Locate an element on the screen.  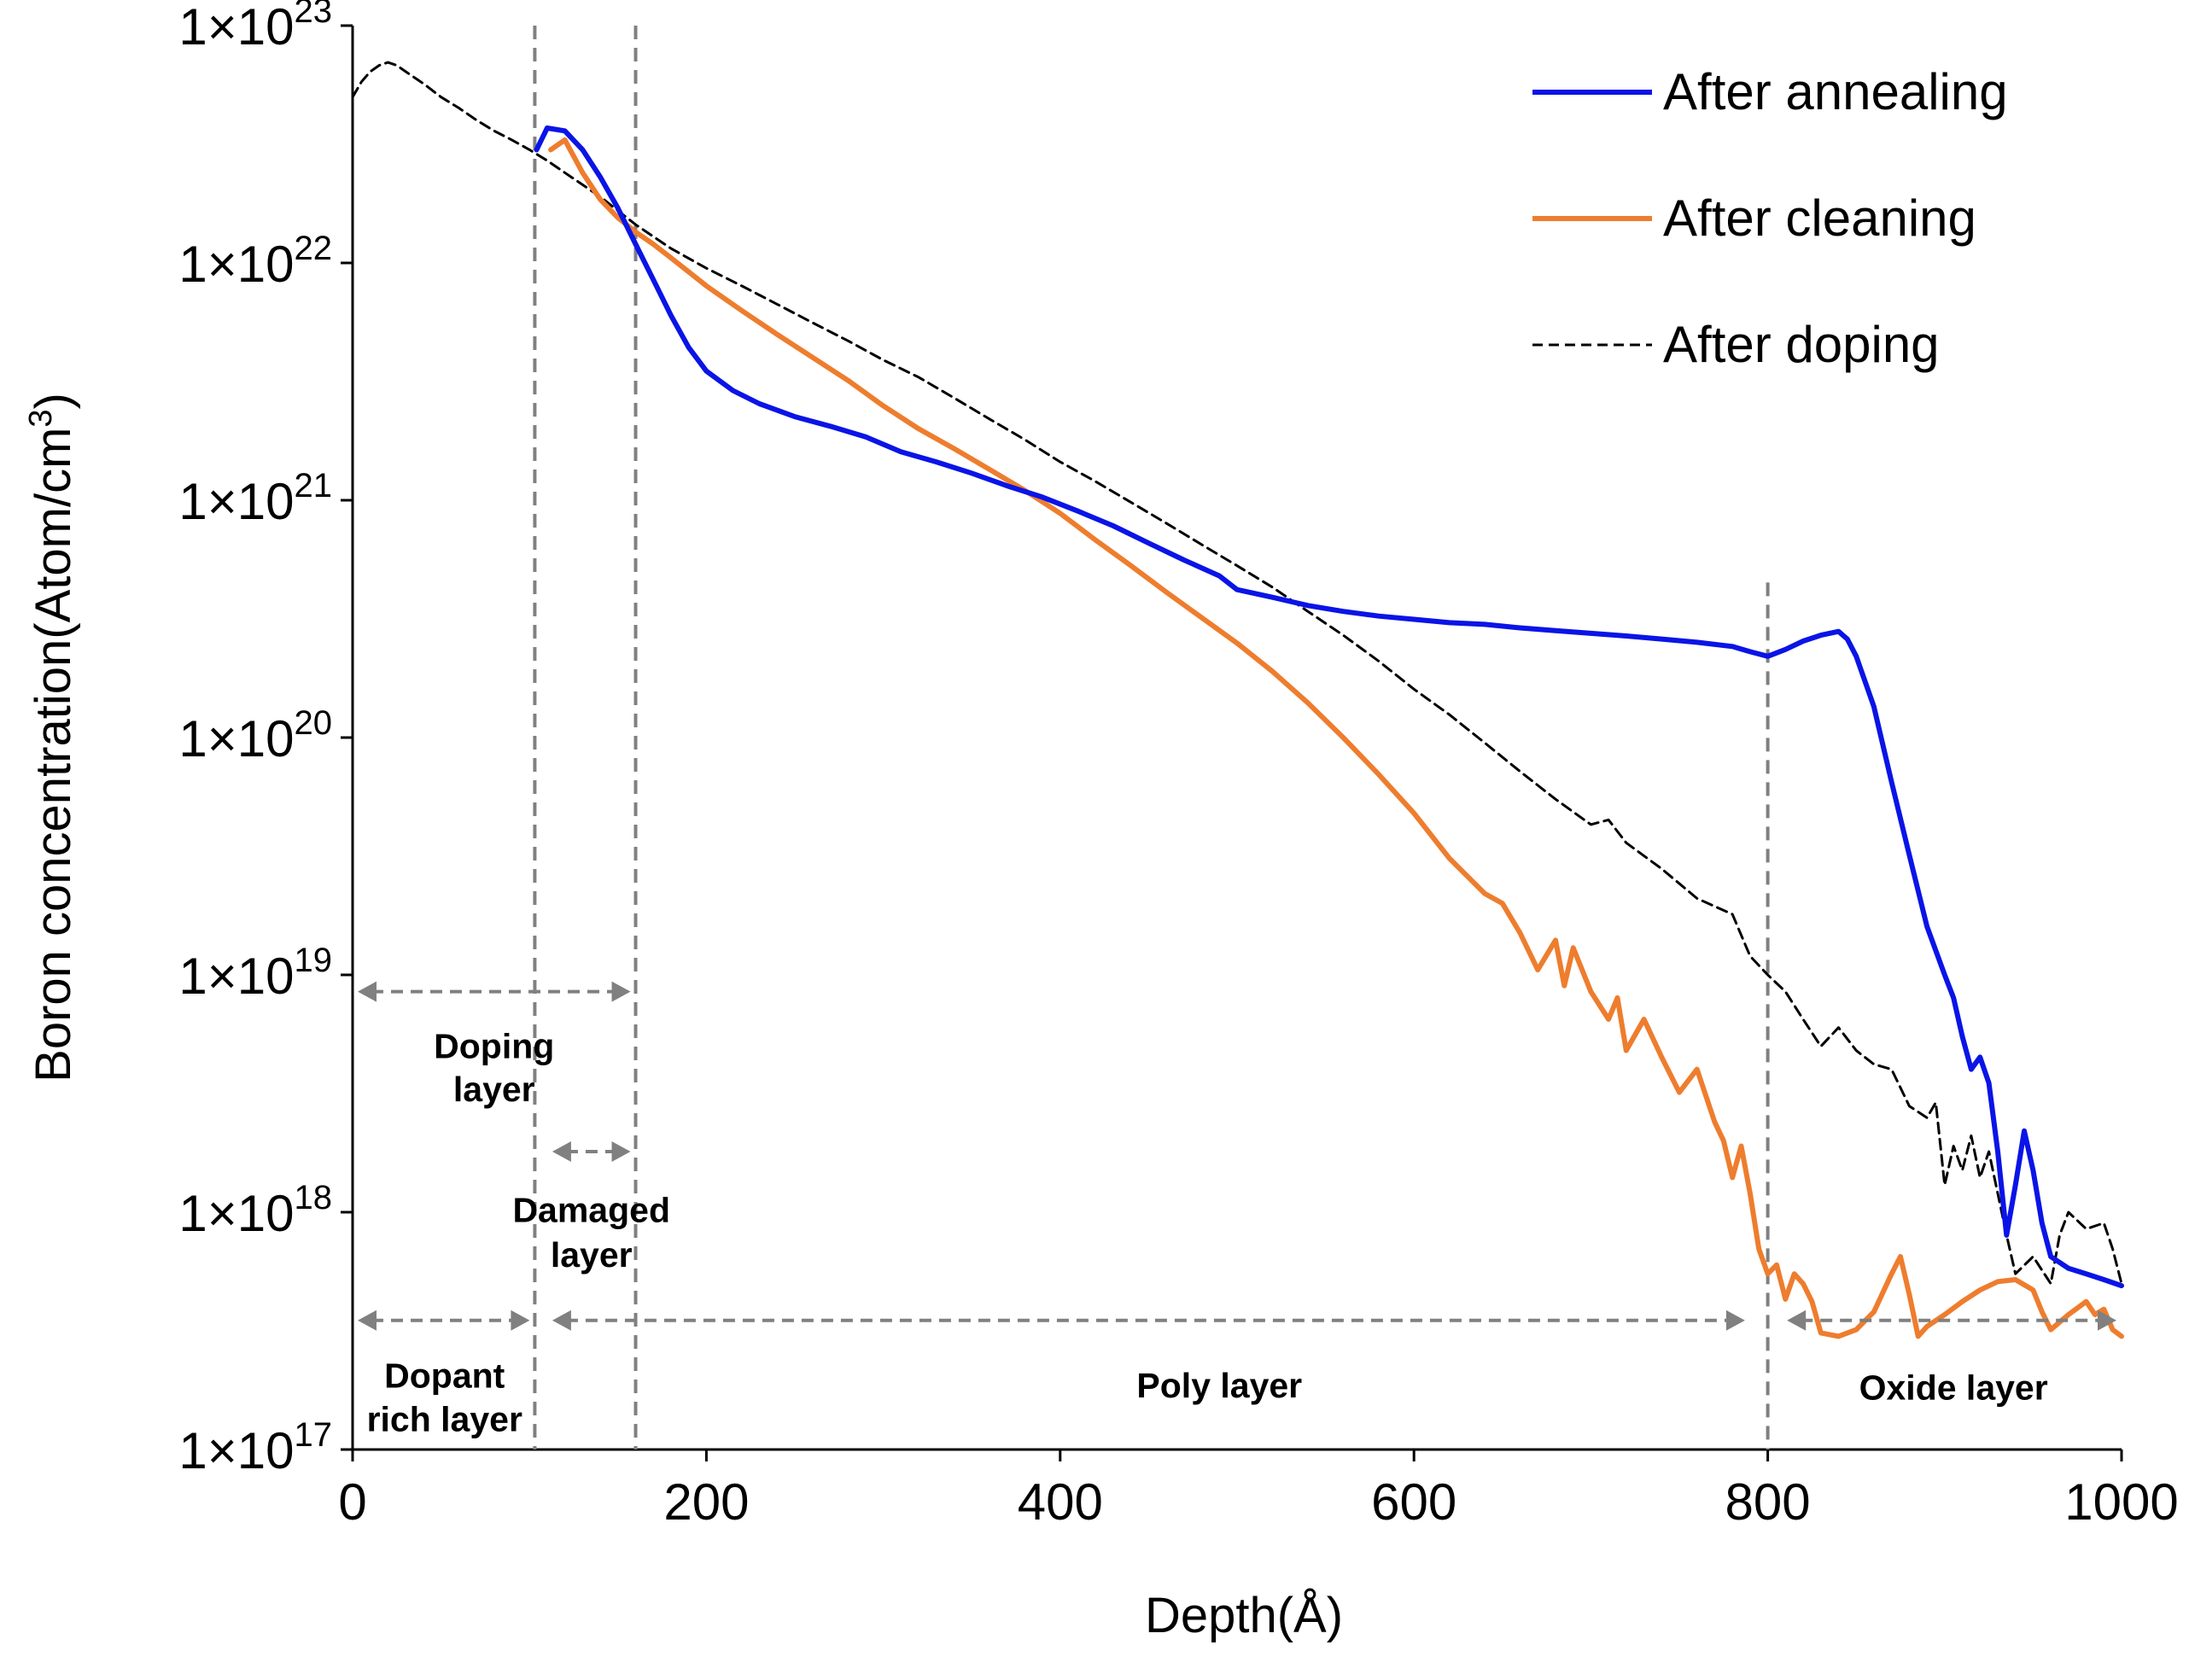
y-tick-label: 1×10¹⁹ is located at coordinates (255, 973).